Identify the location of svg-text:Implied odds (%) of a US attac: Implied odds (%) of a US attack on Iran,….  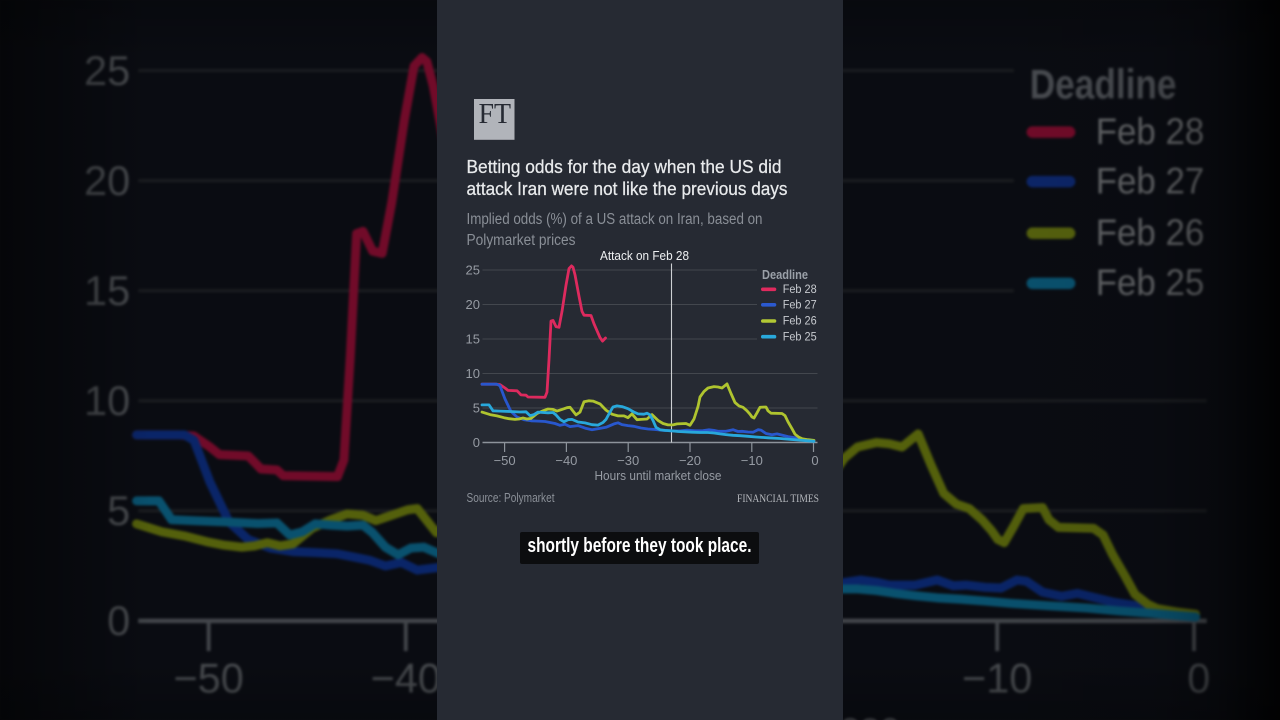
(615, 219).